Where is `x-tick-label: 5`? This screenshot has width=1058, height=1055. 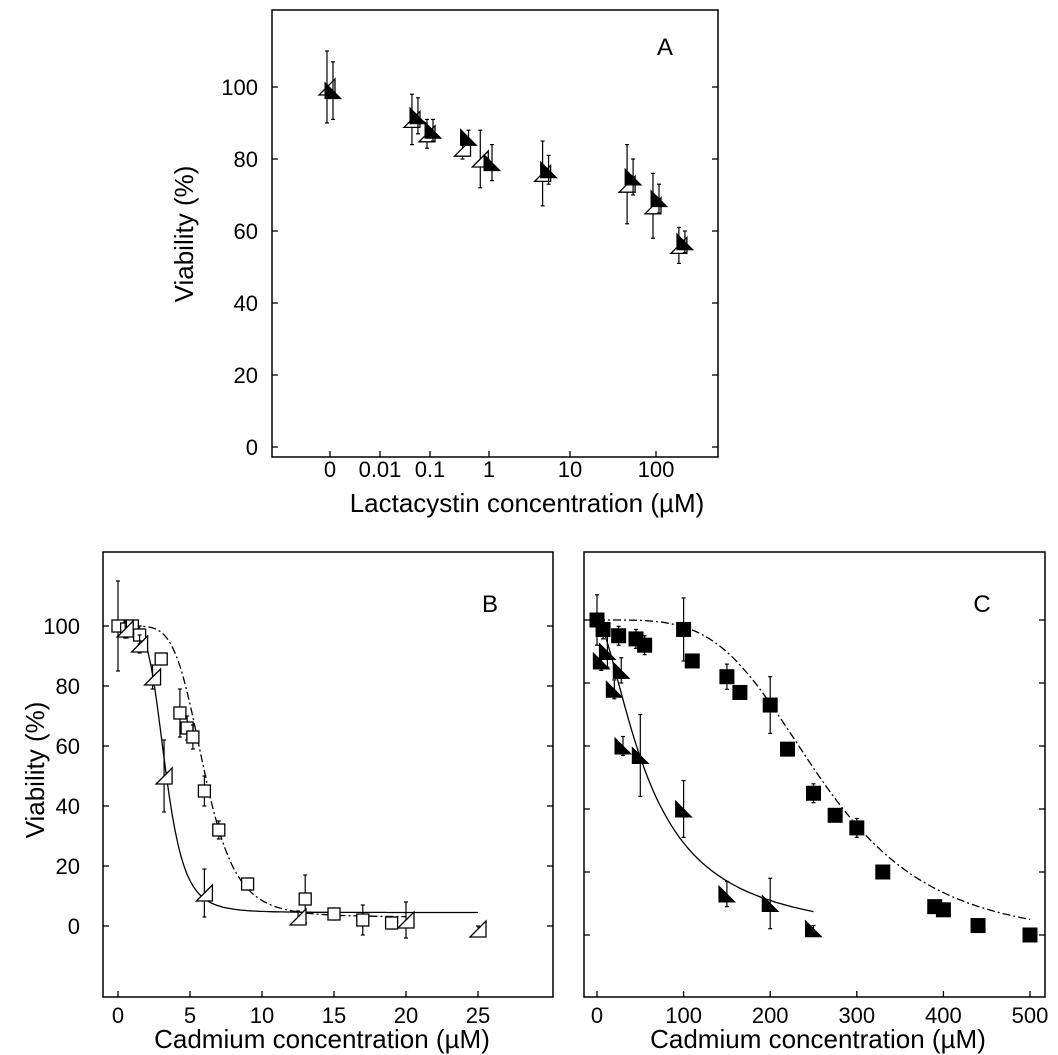 x-tick-label: 5 is located at coordinates (190, 1015).